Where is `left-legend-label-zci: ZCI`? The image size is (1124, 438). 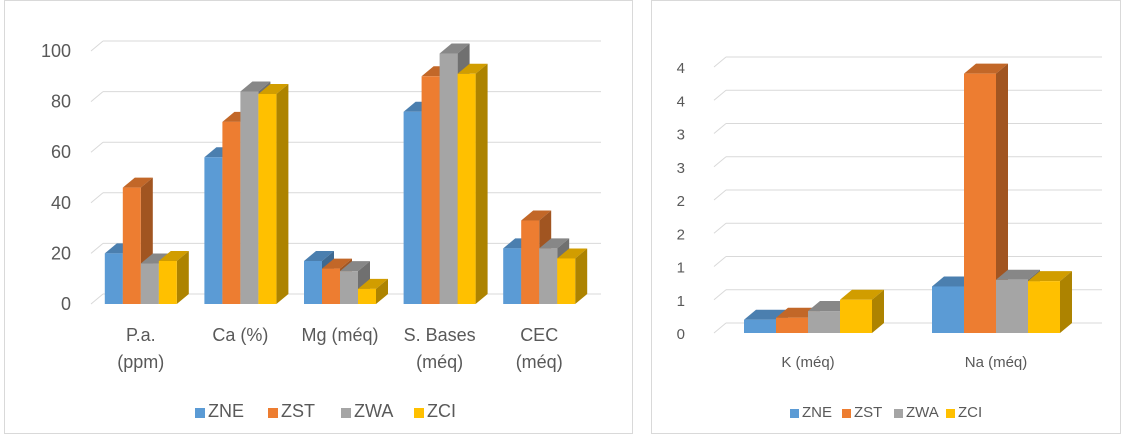
left-legend-label-zci: ZCI is located at coordinates (441, 411).